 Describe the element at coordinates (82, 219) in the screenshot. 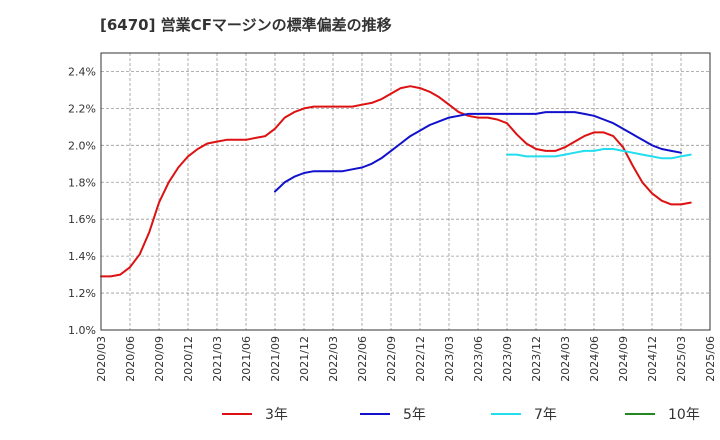

I see `y-tick-label: 1.6%` at that location.